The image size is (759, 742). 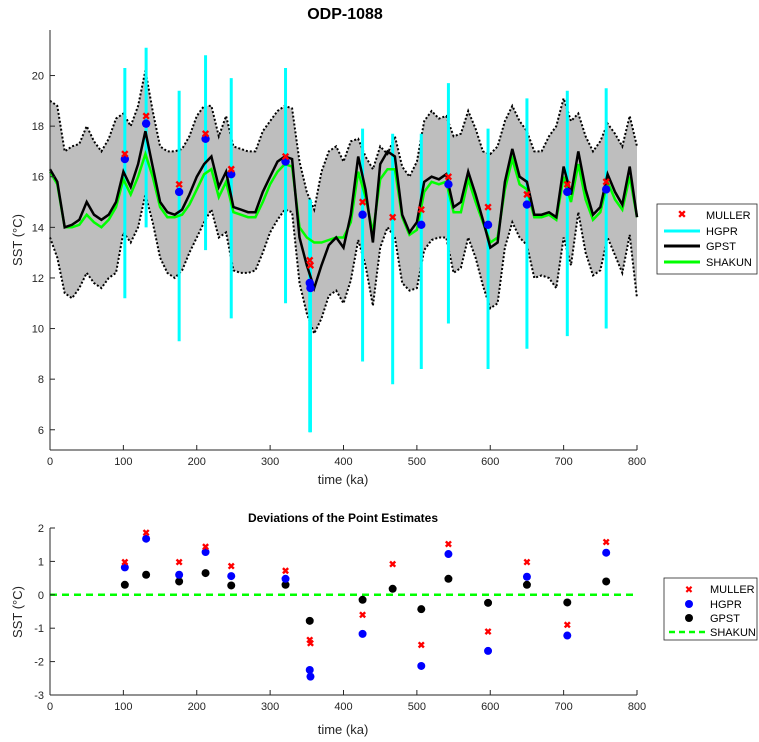 I want to click on legend-top: ✖ MULLER HGPR GPST SHAKUN, so click(x=707, y=239).